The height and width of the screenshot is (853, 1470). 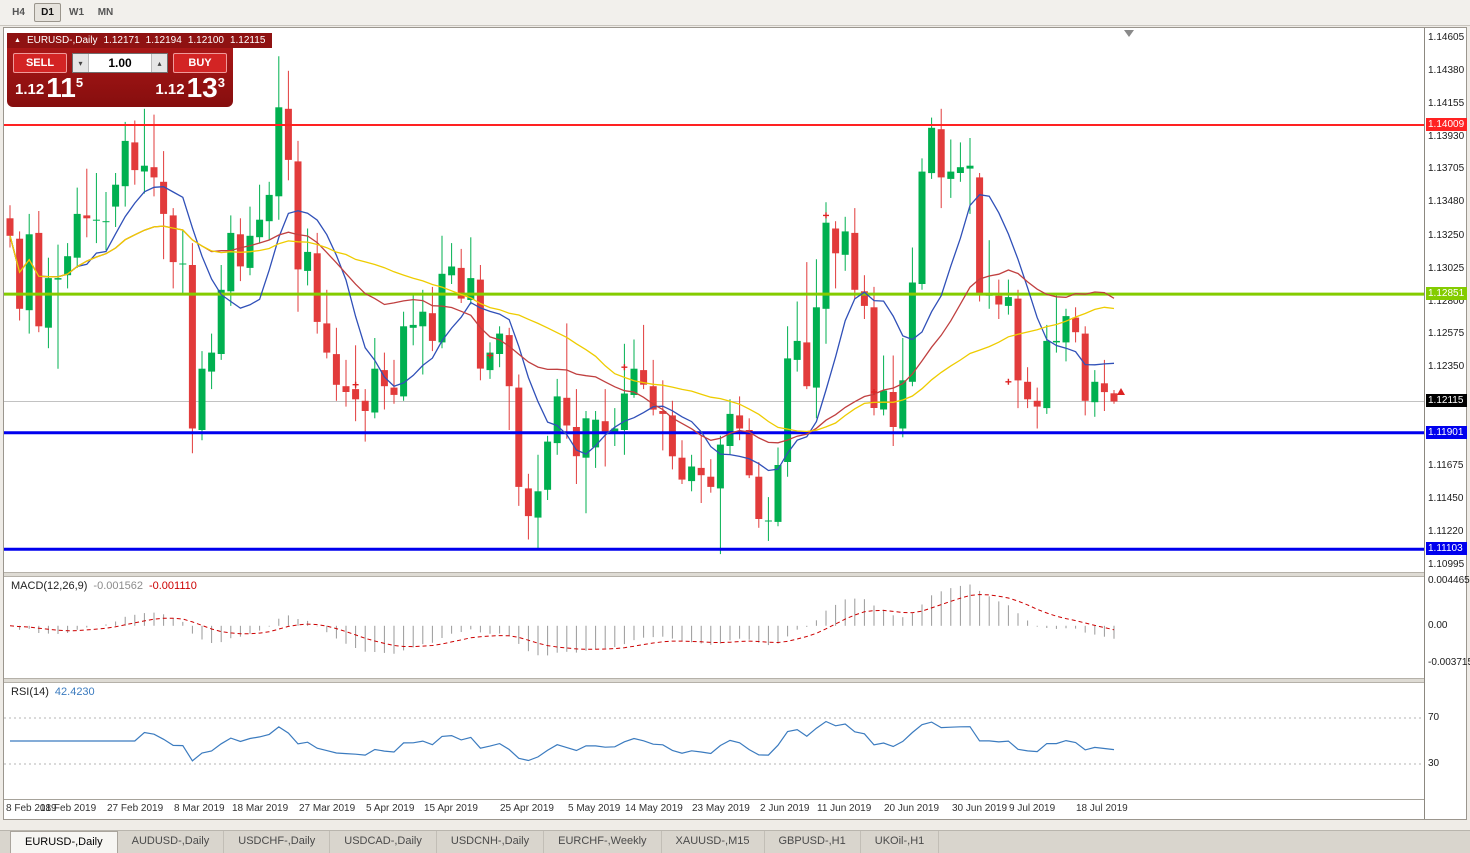 I want to click on date-tick-label: 9 Jul 2019, so click(x=1032, y=808).